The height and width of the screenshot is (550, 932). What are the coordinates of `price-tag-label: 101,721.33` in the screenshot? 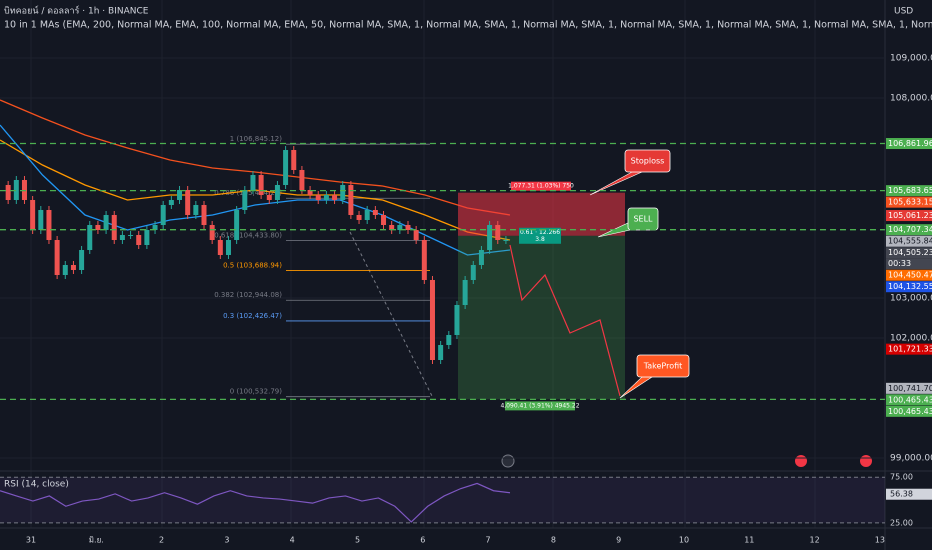 It's located at (910, 349).